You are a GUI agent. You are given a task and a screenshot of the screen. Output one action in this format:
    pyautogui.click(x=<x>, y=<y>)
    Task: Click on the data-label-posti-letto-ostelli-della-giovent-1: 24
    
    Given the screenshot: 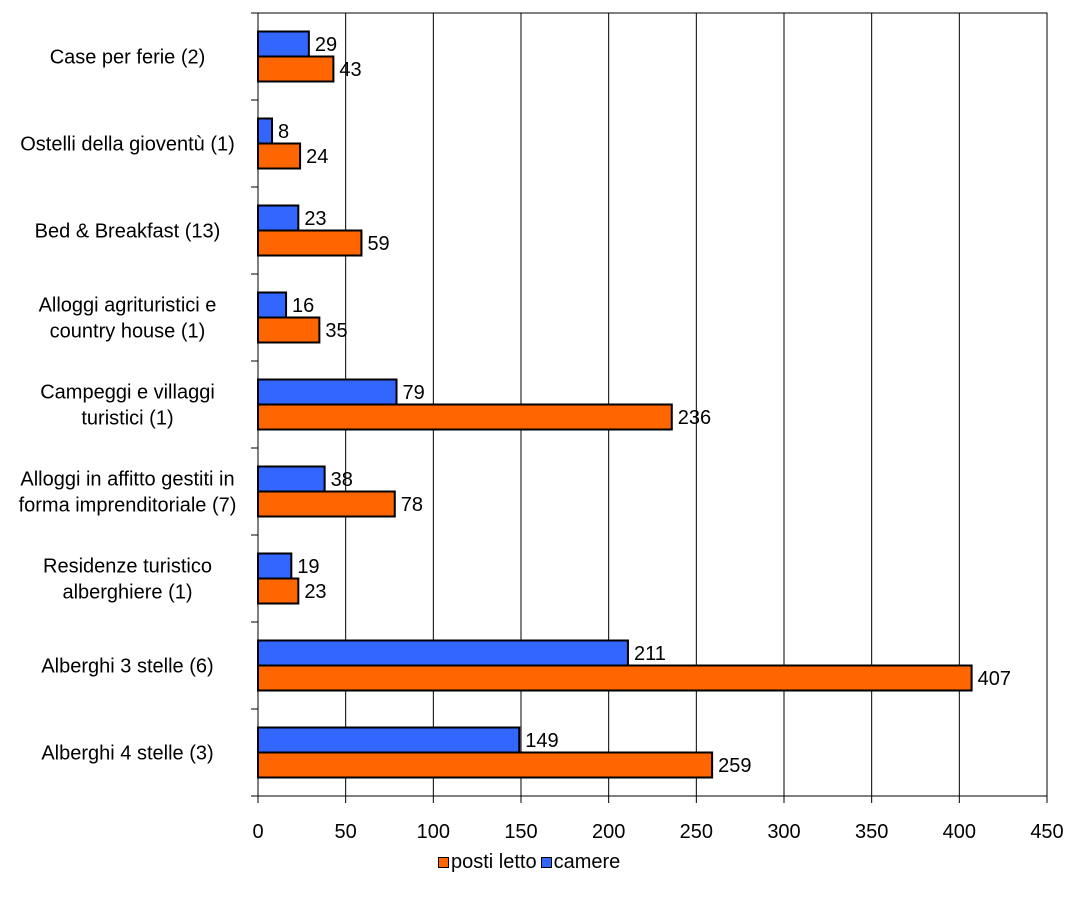 What is the action you would take?
    pyautogui.click(x=317, y=157)
    